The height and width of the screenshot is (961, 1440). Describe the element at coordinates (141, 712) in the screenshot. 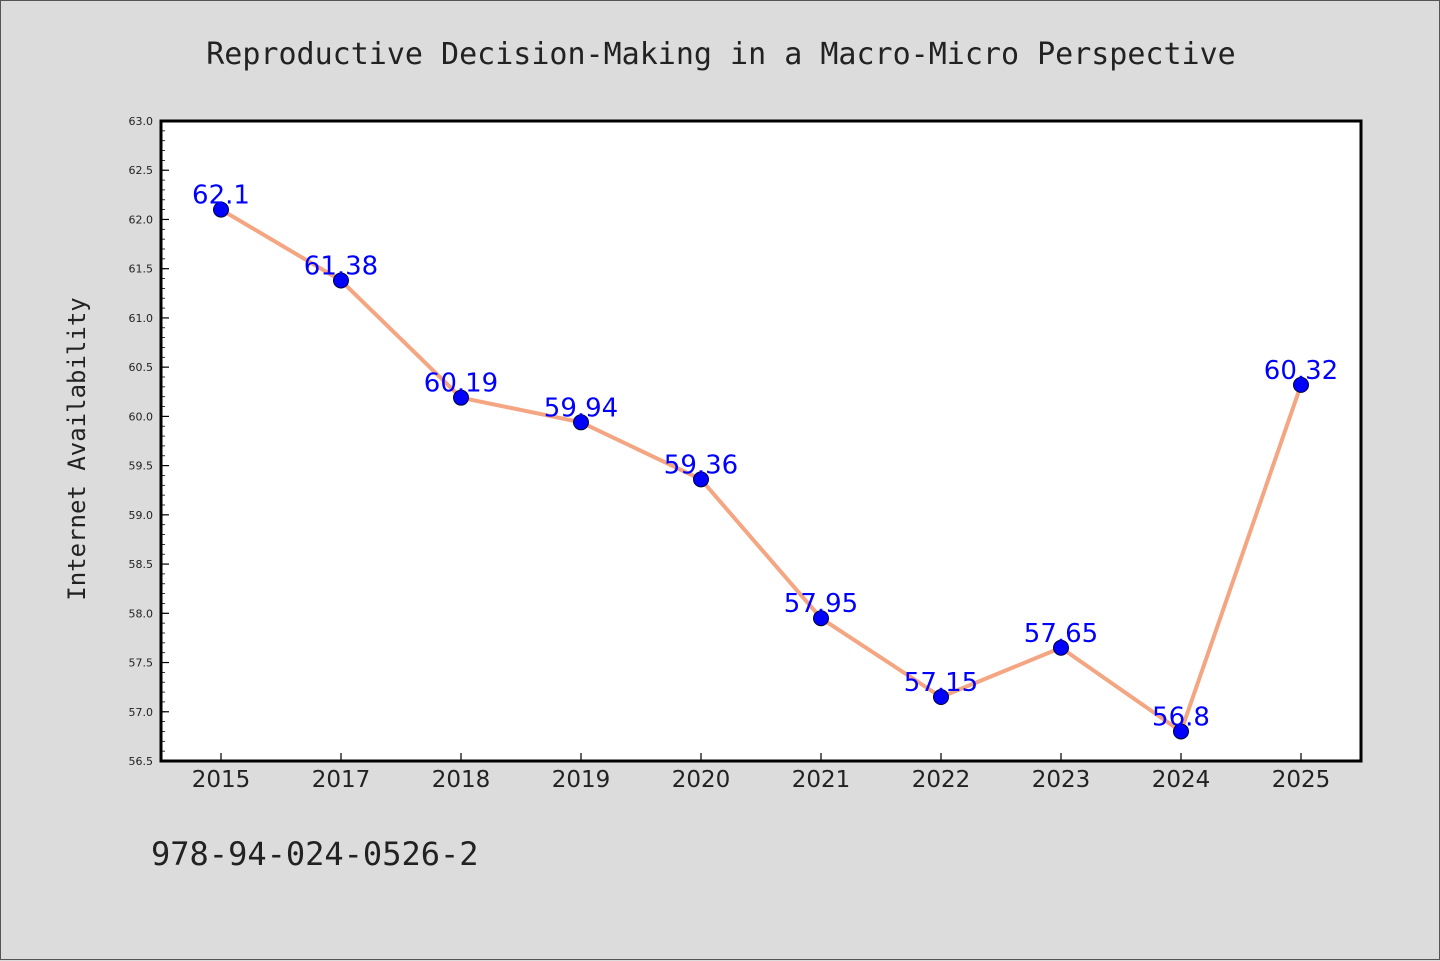

I see `y-tick-label: 57.0` at that location.